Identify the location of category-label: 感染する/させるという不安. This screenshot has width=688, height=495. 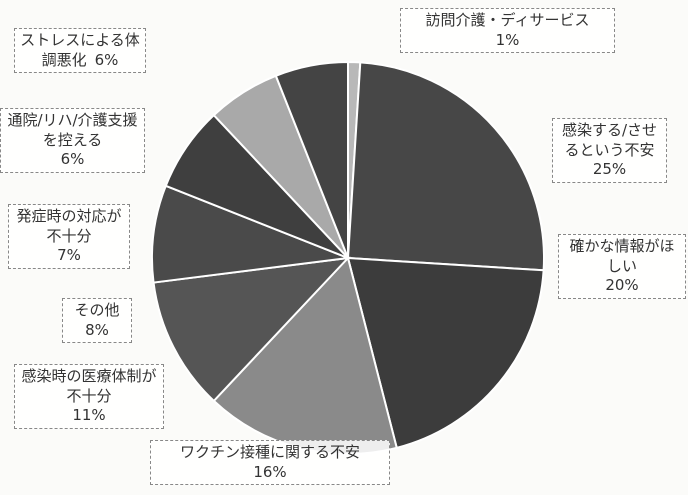
(609, 140).